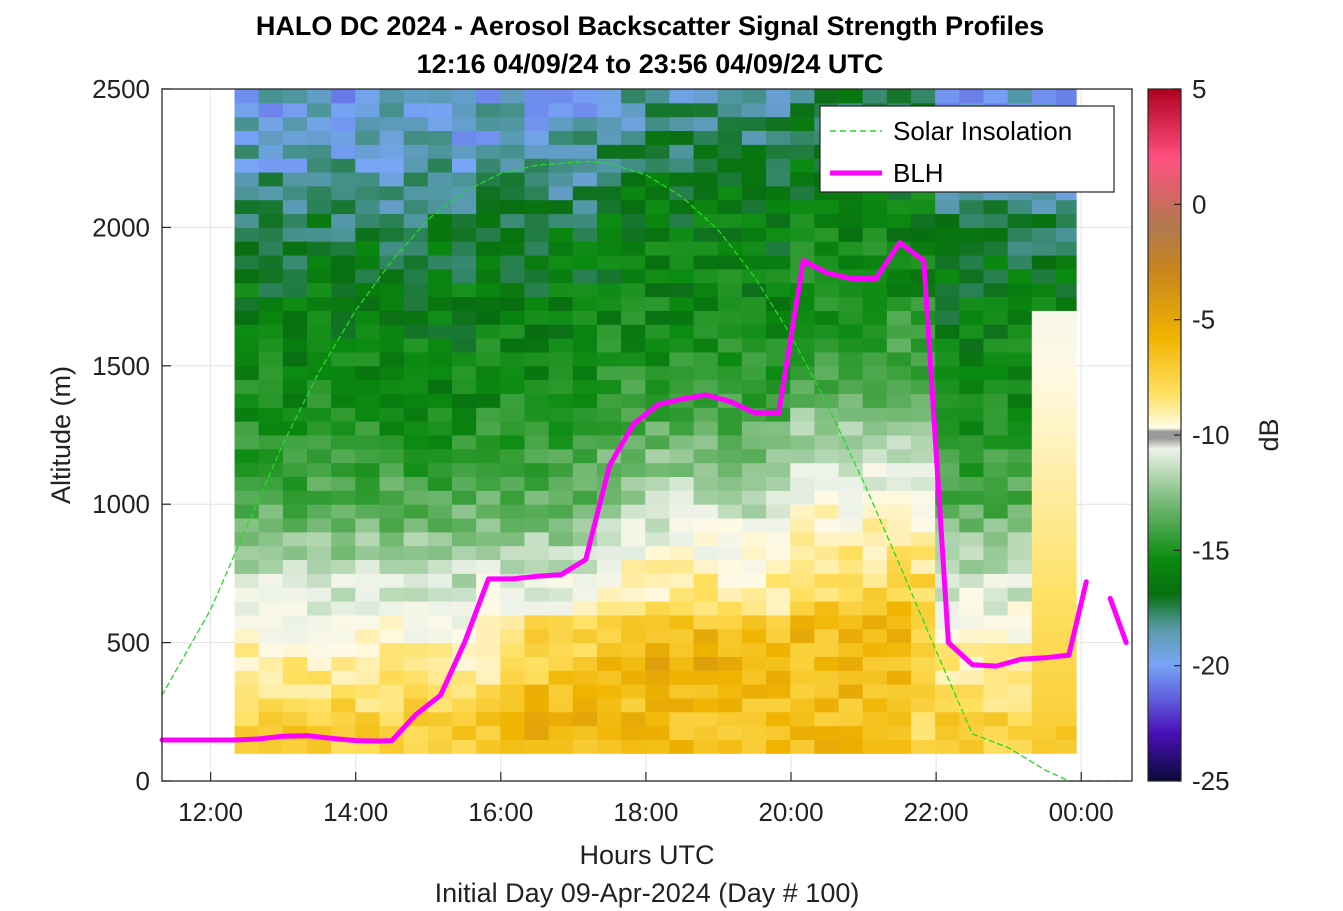  I want to click on colorbar-tick-label: -15, so click(1211, 550).